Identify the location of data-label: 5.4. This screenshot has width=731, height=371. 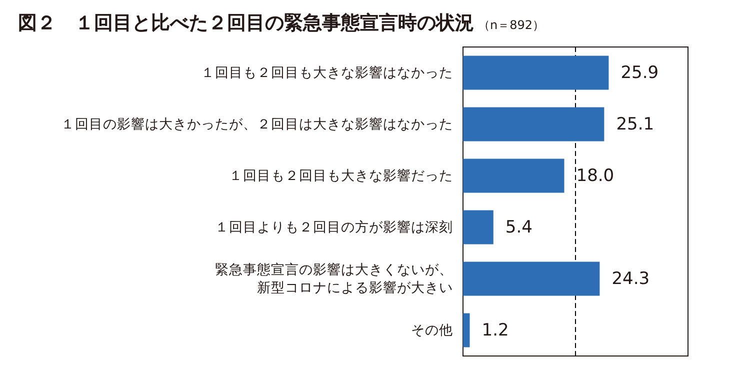
(518, 227).